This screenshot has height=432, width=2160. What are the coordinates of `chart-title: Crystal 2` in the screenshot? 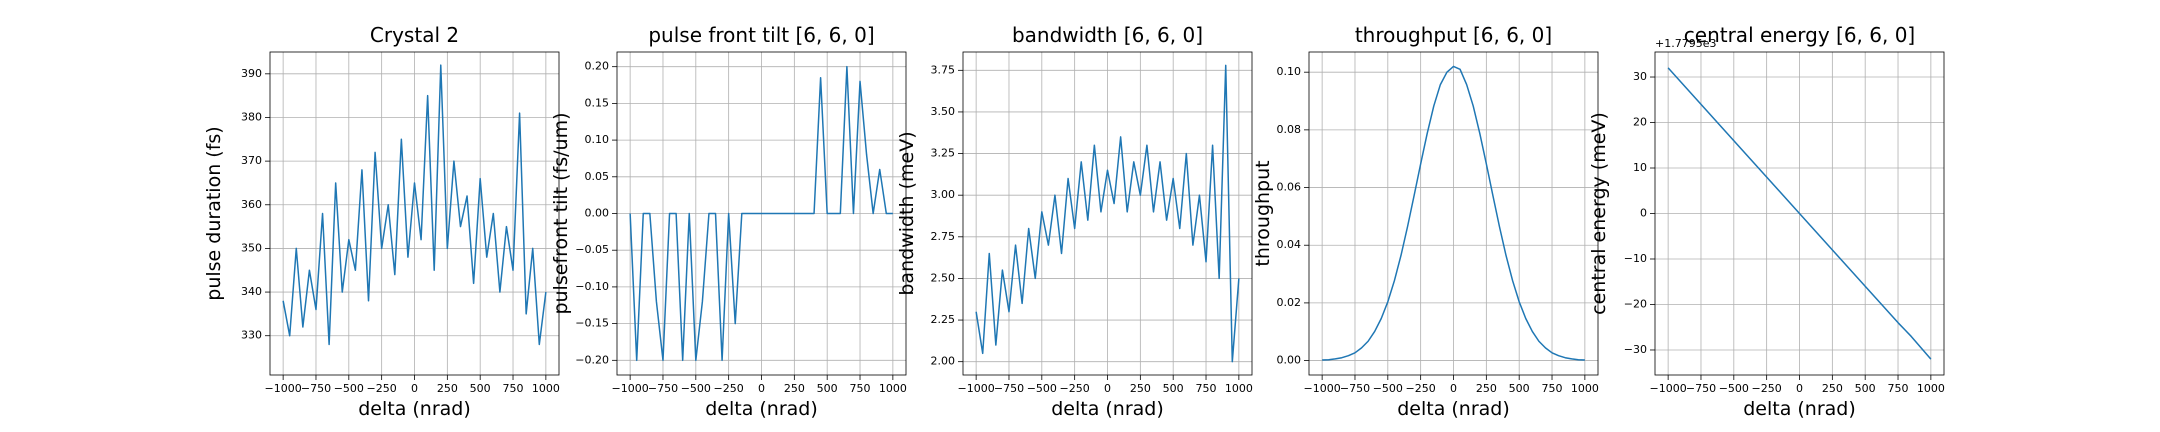 It's located at (414, 35).